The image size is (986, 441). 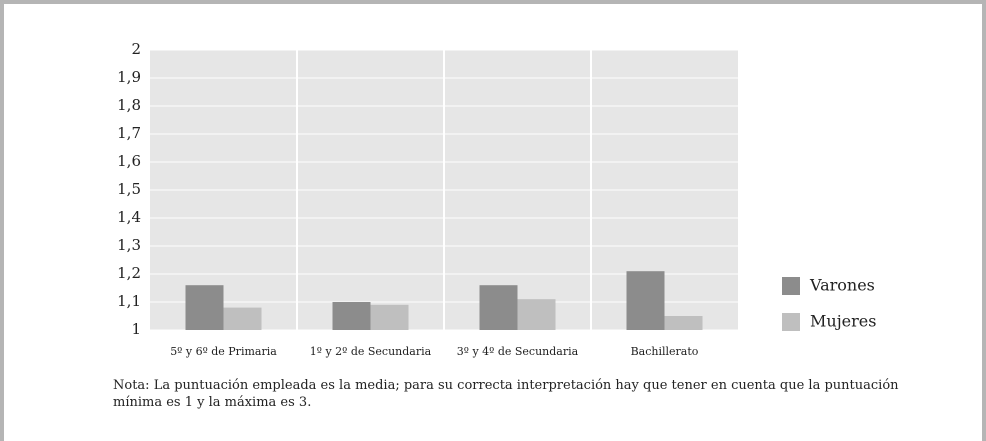 I want to click on y-tick-label: 1,4, so click(x=129, y=217).